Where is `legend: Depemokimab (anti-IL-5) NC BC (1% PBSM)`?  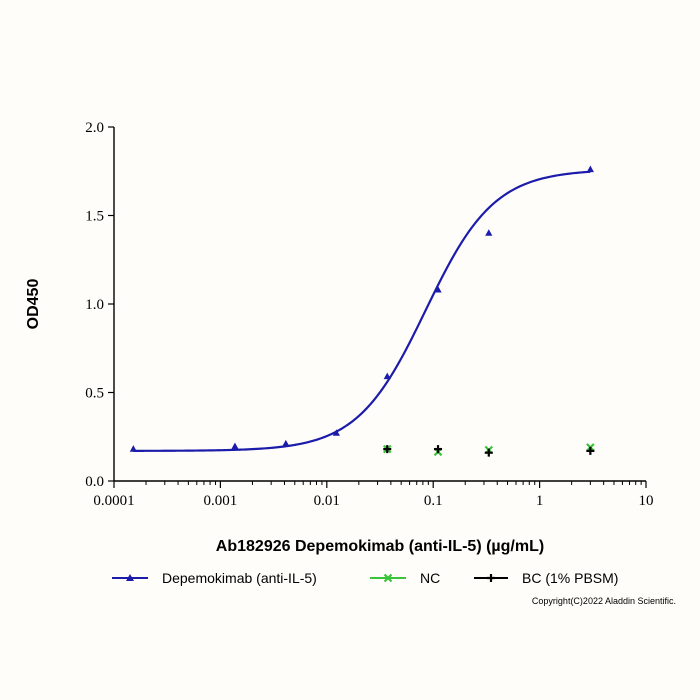 legend: Depemokimab (anti-IL-5) NC BC (1% PBSM) is located at coordinates (365, 578).